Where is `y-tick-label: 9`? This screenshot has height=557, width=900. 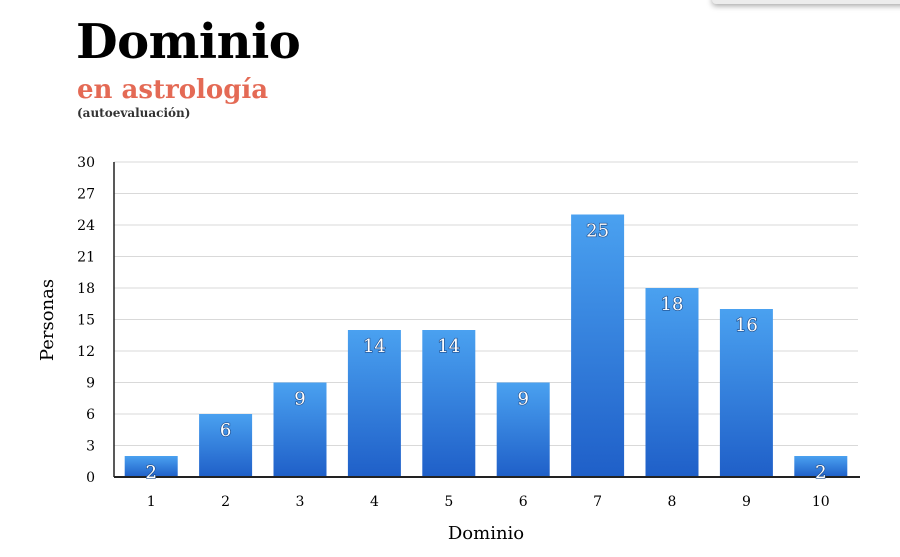 y-tick-label: 9 is located at coordinates (90, 384).